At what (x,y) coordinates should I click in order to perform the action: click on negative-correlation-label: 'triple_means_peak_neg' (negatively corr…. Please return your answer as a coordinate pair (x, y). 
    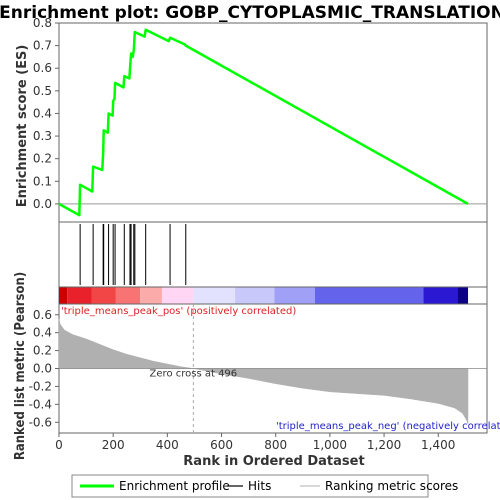
    Looking at the image, I should click on (388, 426).